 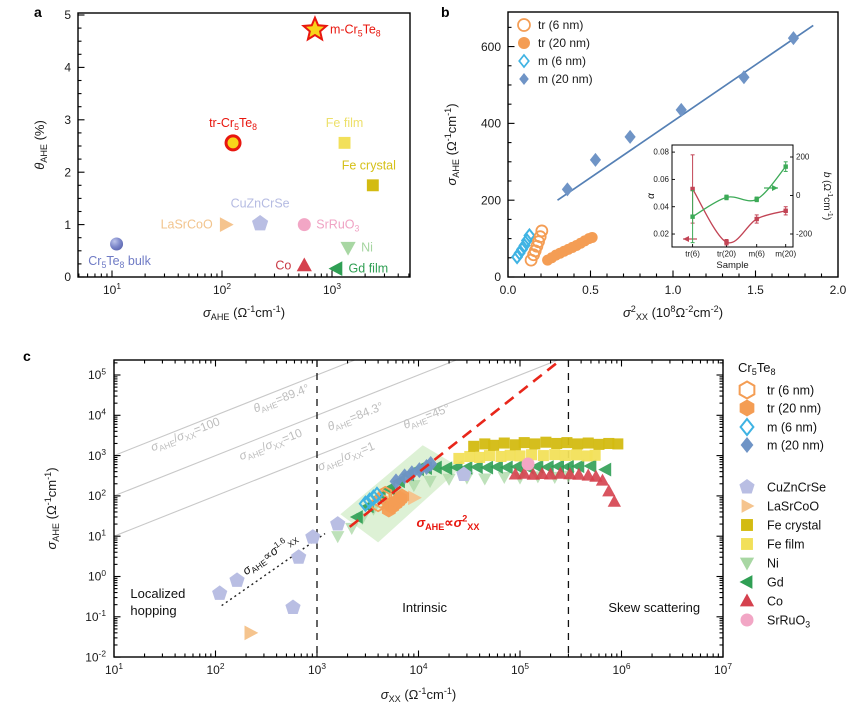 I want to click on x-tick-label: 1.0, so click(x=673, y=290).